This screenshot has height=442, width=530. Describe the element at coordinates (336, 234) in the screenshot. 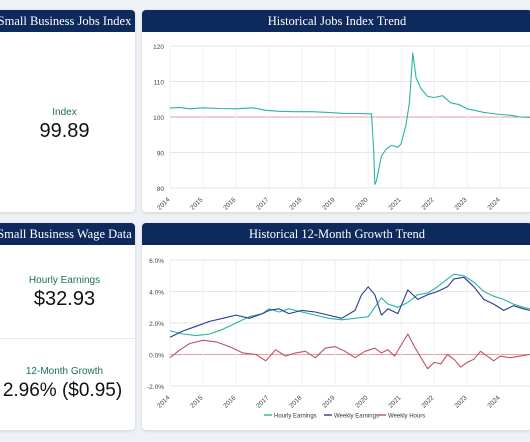

I see `growth-trend-card-title: Historical 12-Month Growth Trend` at that location.